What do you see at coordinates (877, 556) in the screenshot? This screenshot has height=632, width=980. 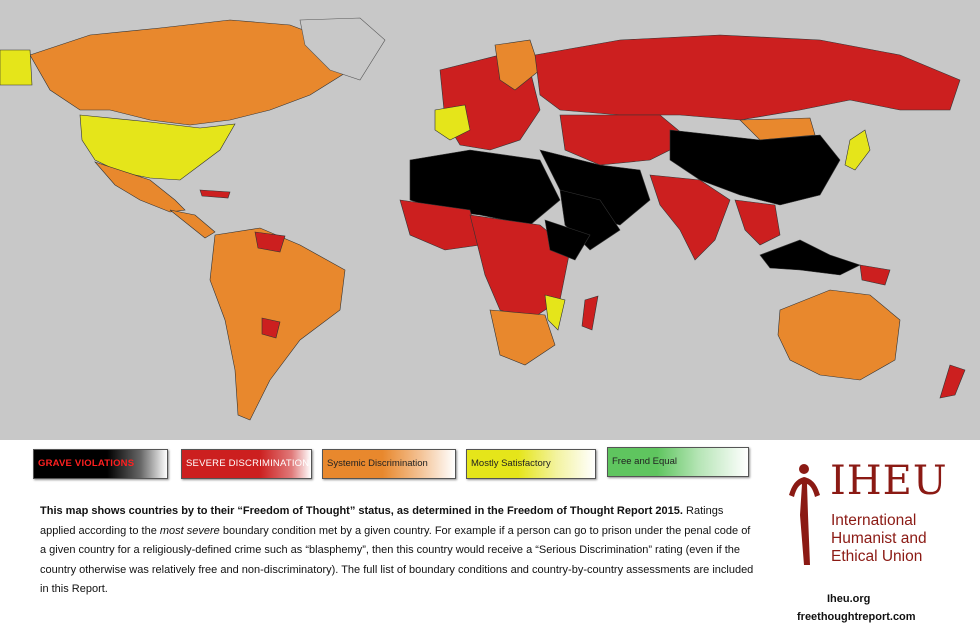 I see `logo-name-line3: Ethical Union` at bounding box center [877, 556].